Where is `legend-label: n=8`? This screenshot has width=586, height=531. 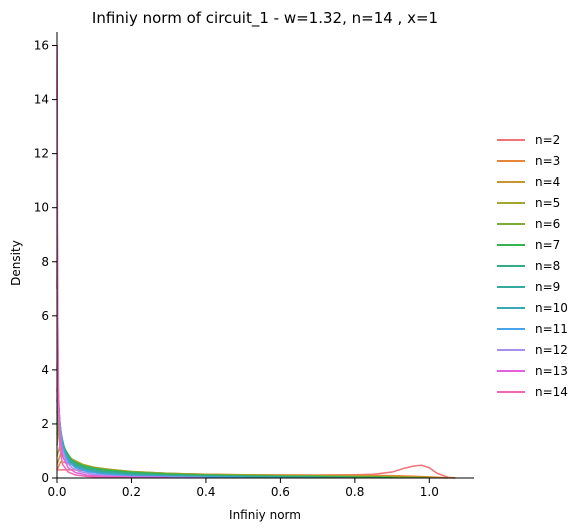 legend-label: n=8 is located at coordinates (547, 266).